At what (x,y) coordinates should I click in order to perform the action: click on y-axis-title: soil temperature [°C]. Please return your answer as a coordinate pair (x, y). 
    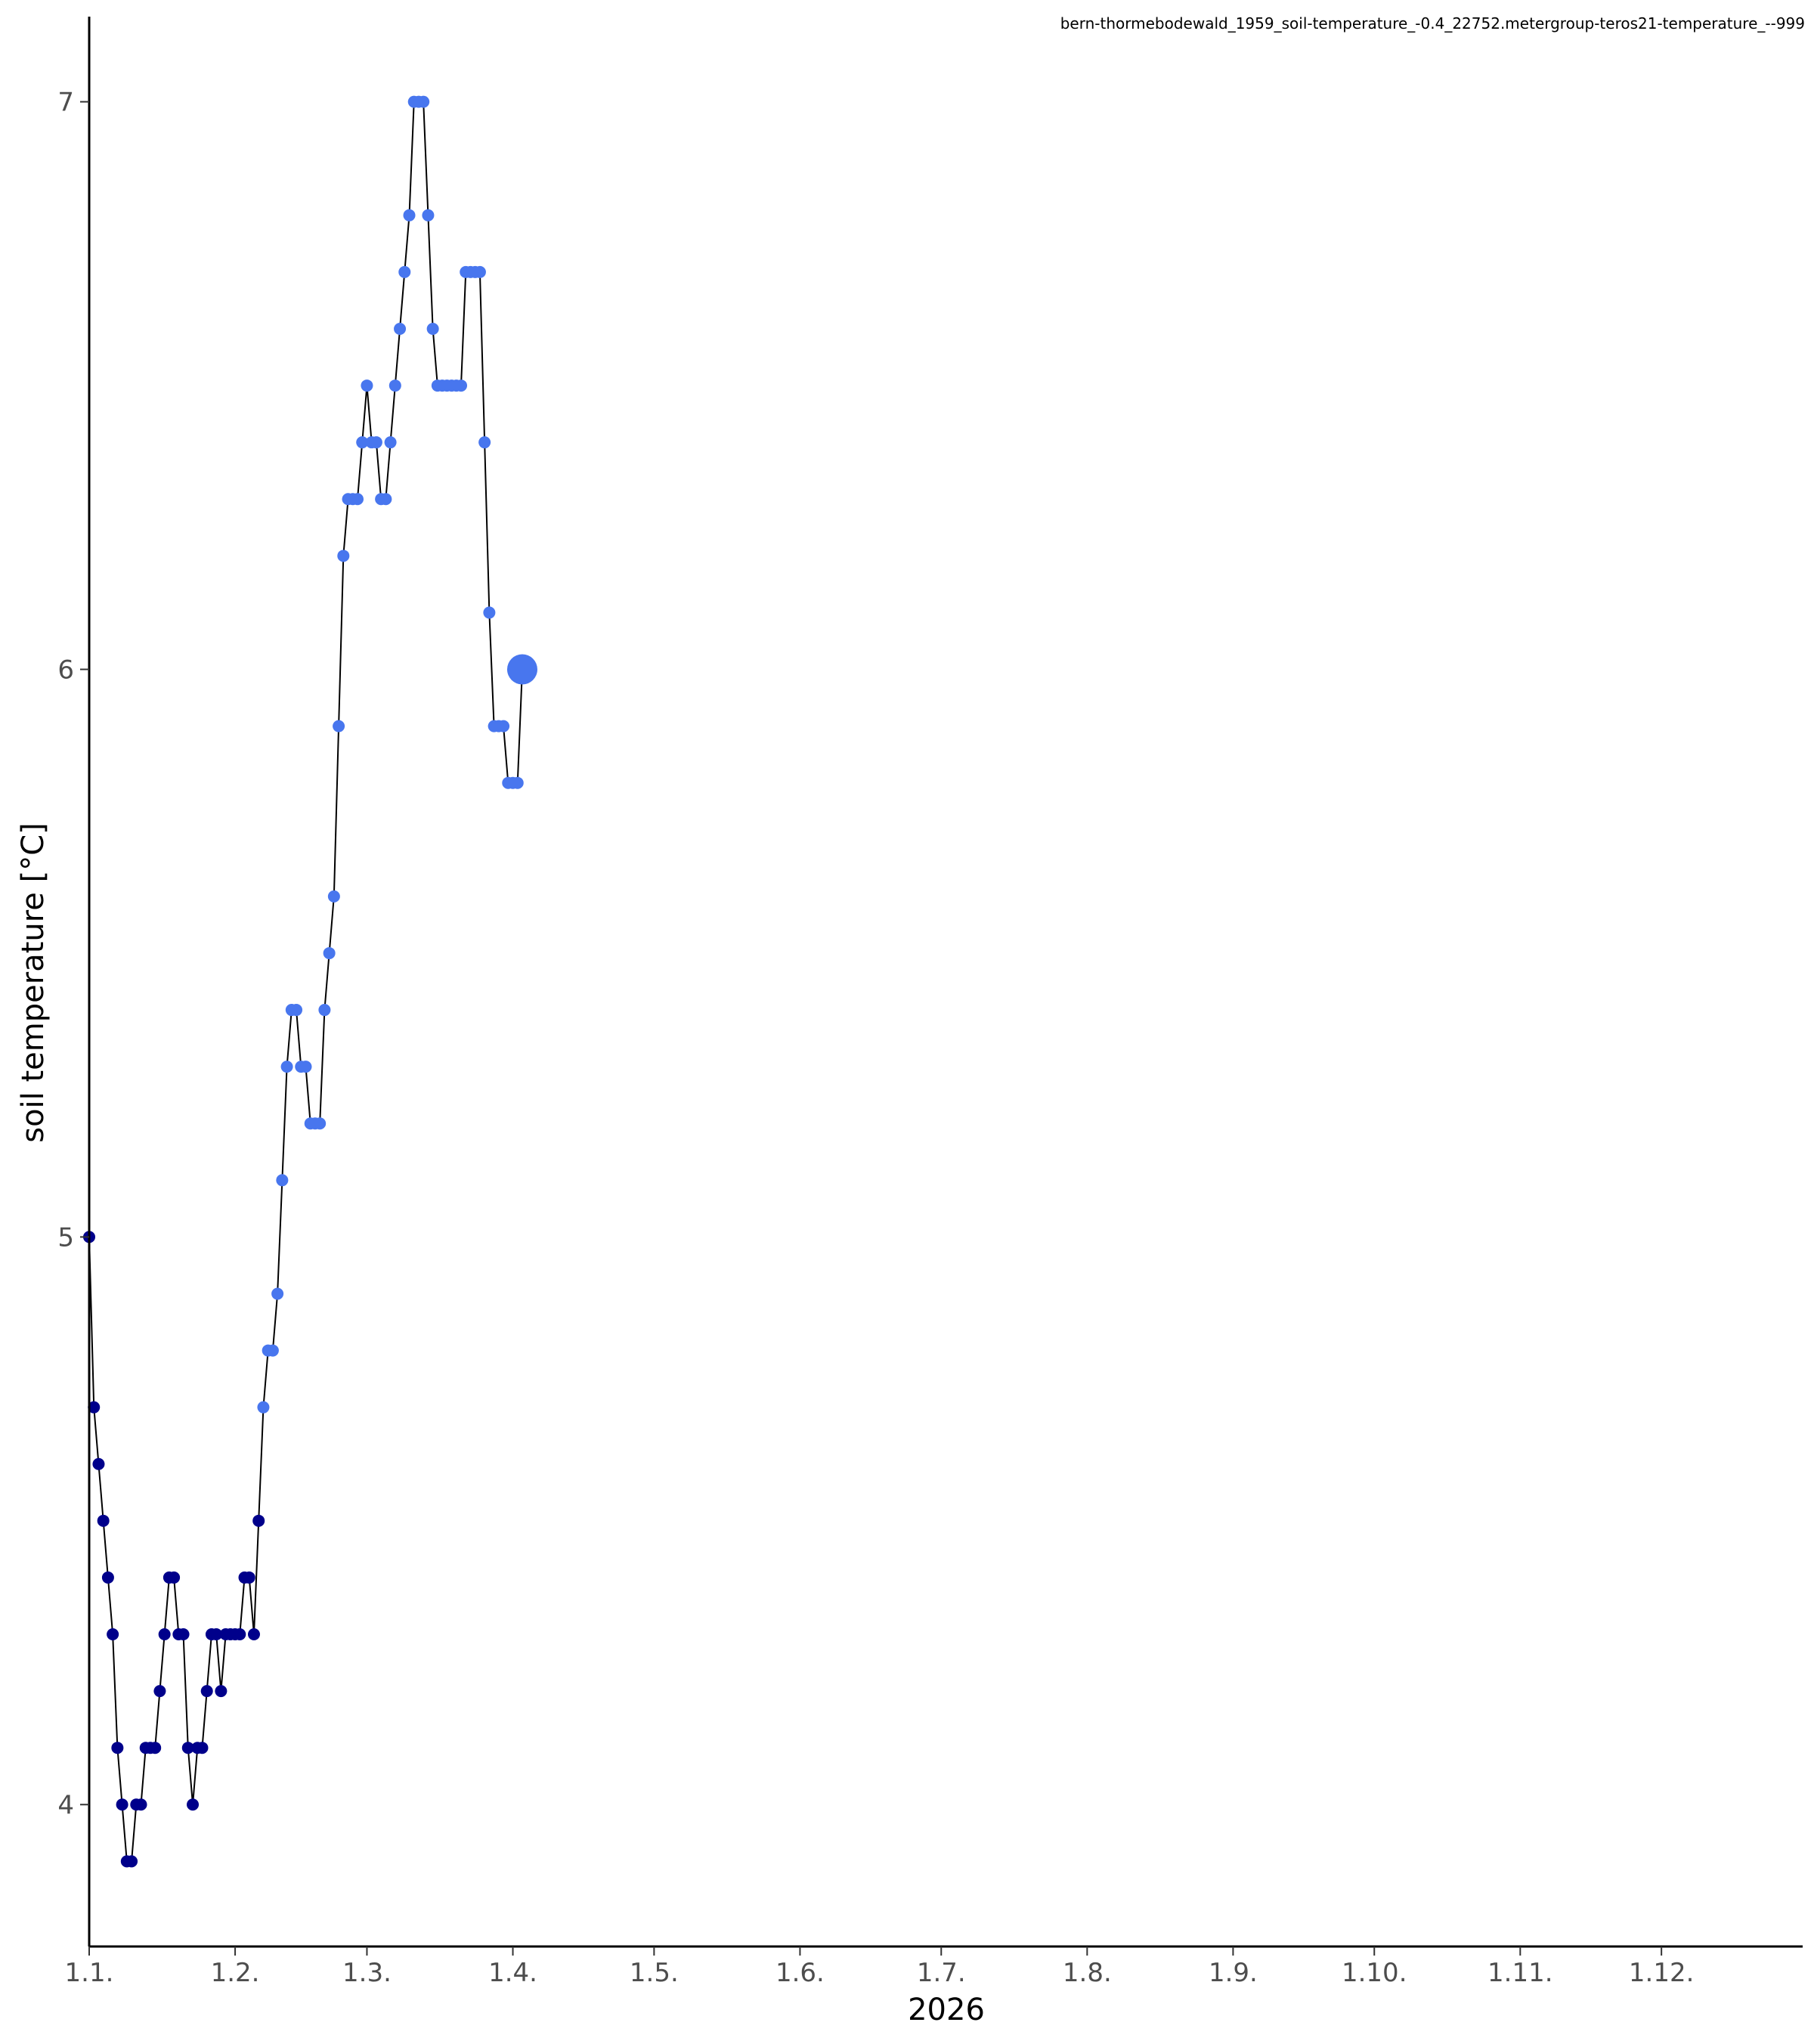
    Looking at the image, I should click on (33, 982).